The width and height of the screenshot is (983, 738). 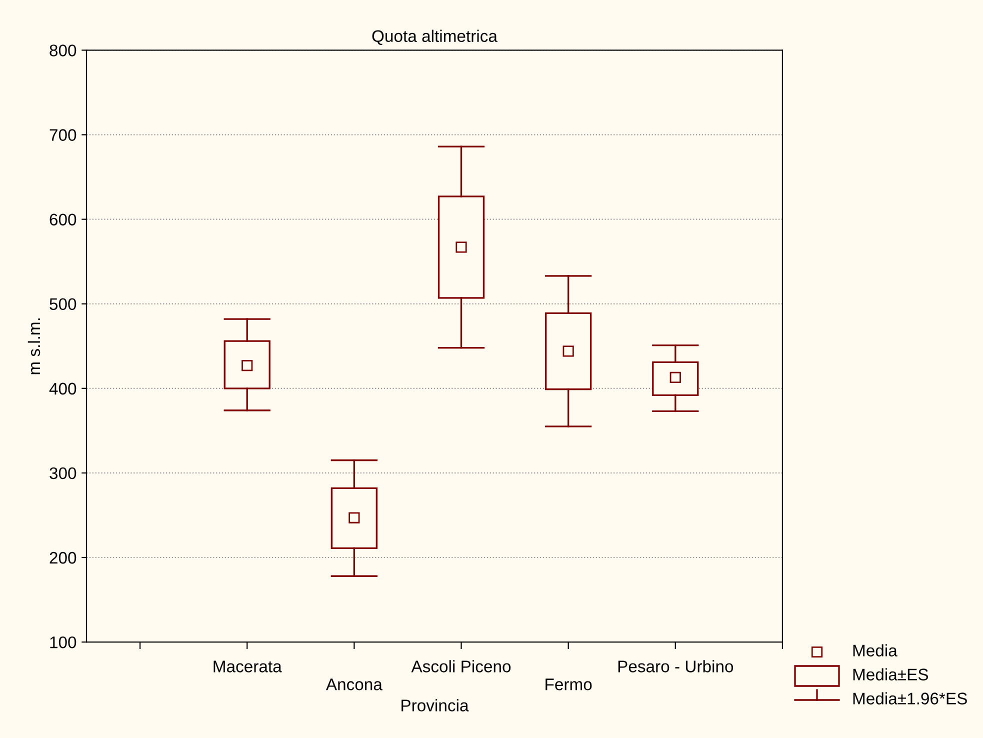 What do you see at coordinates (63, 558) in the screenshot?
I see `y-tick-label: 200` at bounding box center [63, 558].